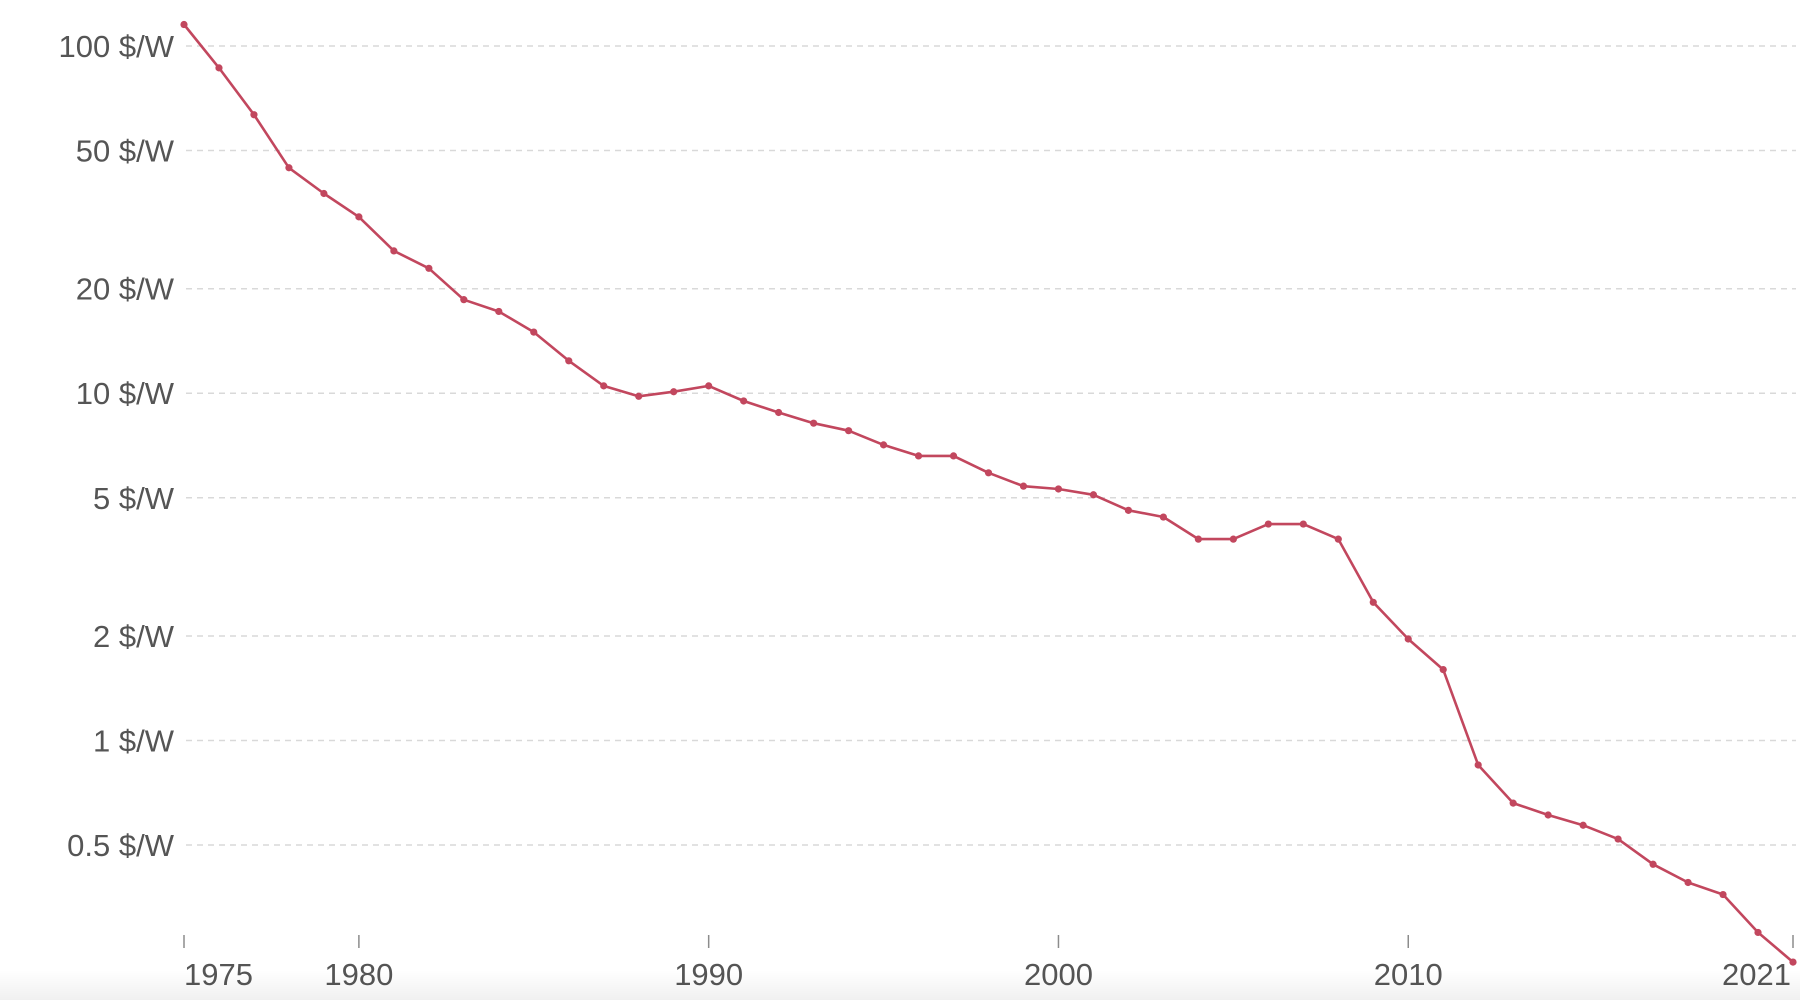 The image size is (1800, 1000). Describe the element at coordinates (125, 151) in the screenshot. I see `y-tick-label: 50 $/W` at that location.